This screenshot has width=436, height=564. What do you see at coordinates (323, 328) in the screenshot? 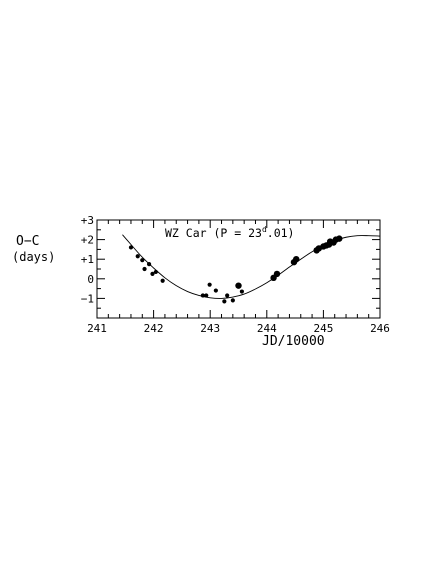
I see `x-tick-label: 245` at bounding box center [323, 328].